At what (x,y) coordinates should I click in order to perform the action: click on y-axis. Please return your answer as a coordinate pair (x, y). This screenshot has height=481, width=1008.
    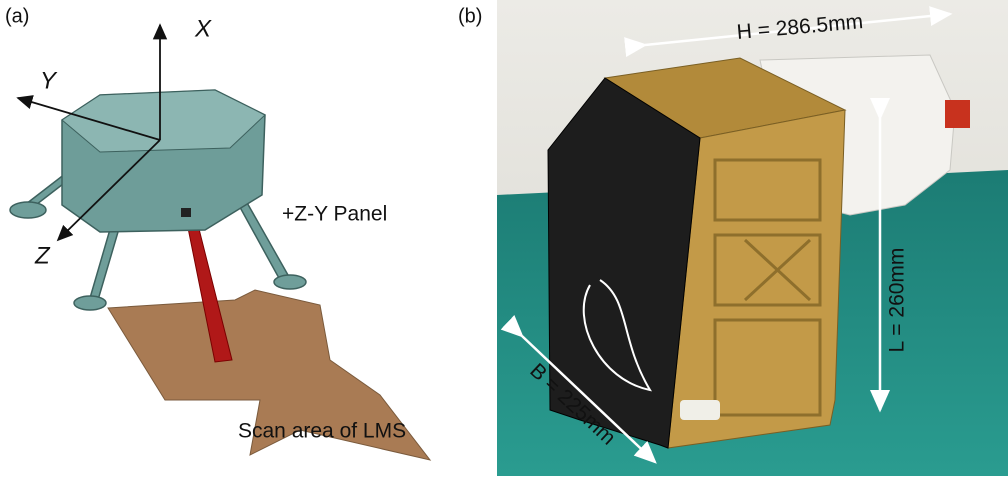
    Looking at the image, I should click on (88, 118).